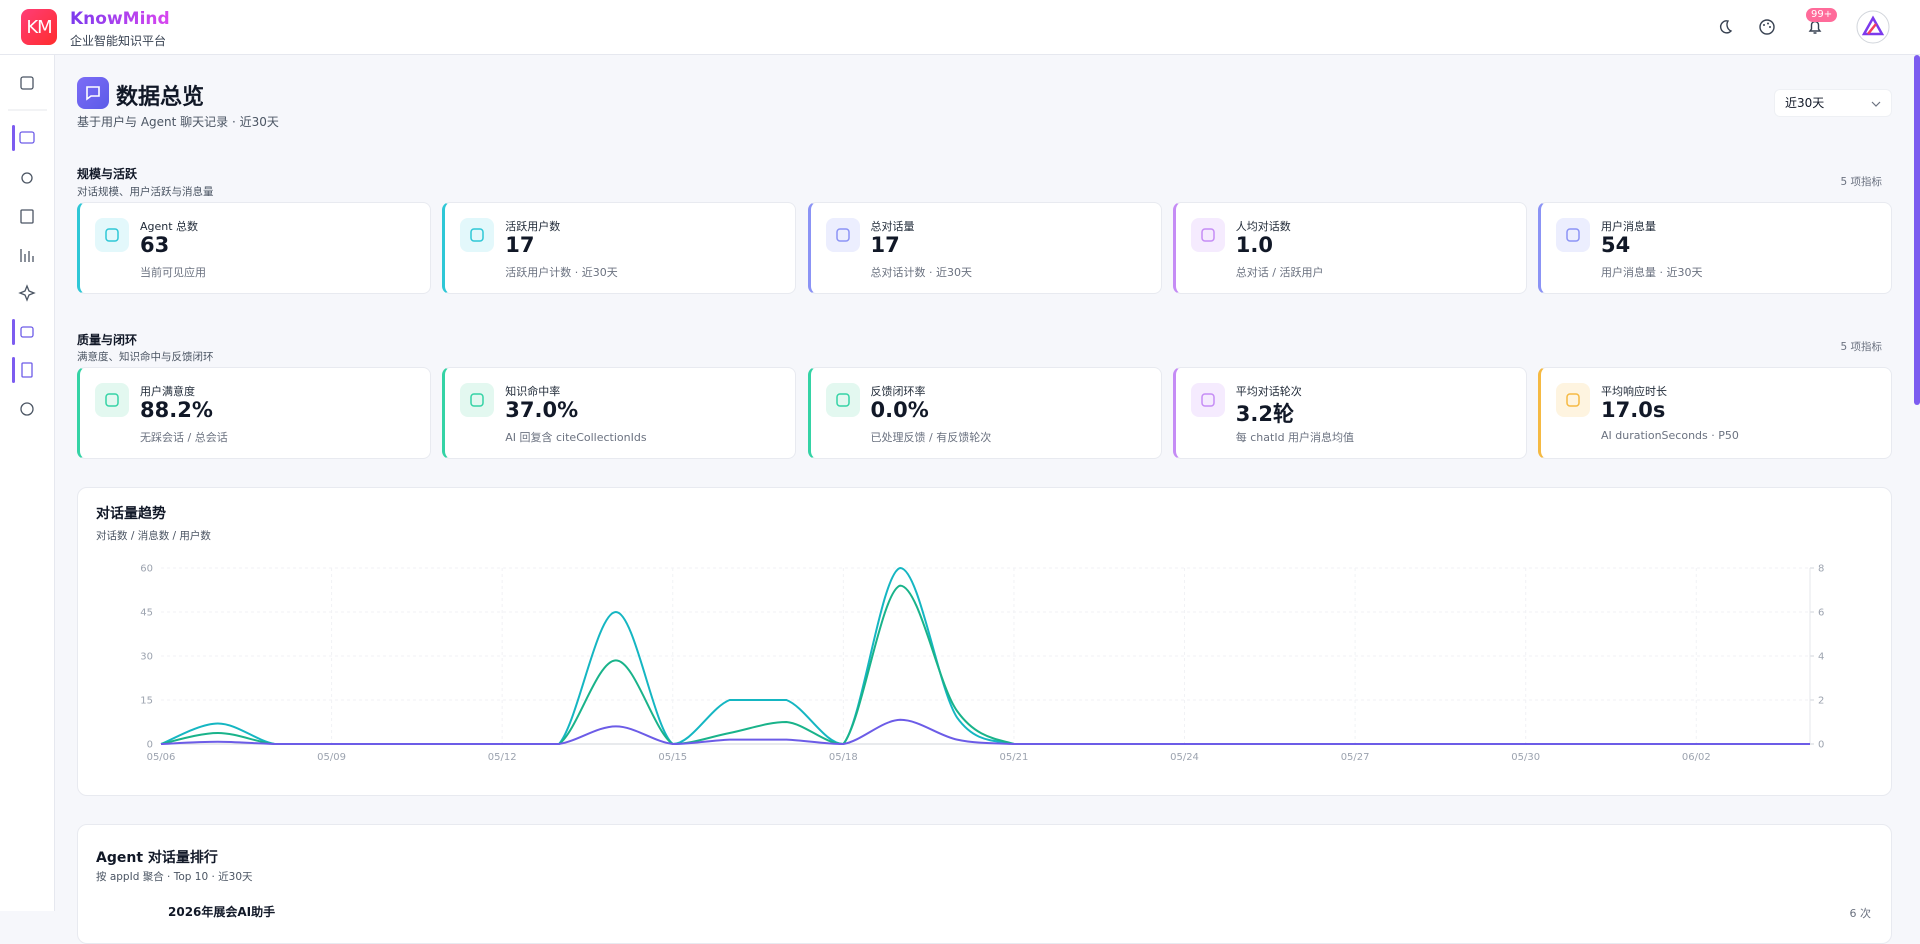 The height and width of the screenshot is (944, 1920). I want to click on metric-note: 当前可见应用, so click(173, 272).